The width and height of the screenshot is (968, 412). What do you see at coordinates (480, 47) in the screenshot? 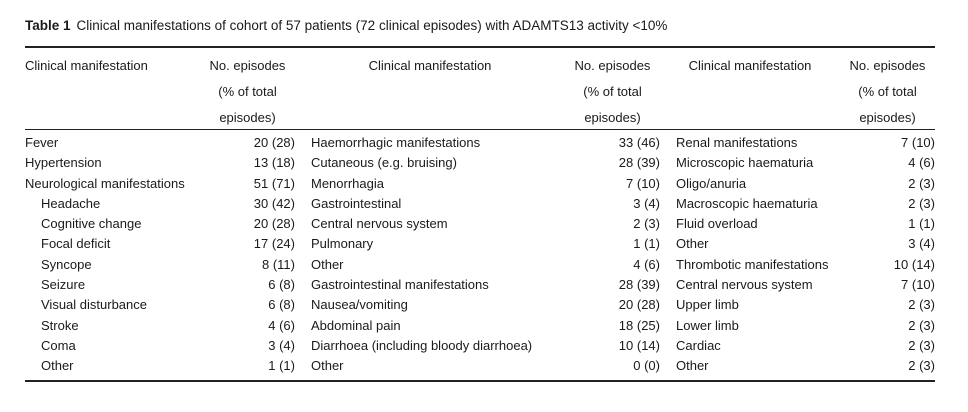
I see `top-rule` at bounding box center [480, 47].